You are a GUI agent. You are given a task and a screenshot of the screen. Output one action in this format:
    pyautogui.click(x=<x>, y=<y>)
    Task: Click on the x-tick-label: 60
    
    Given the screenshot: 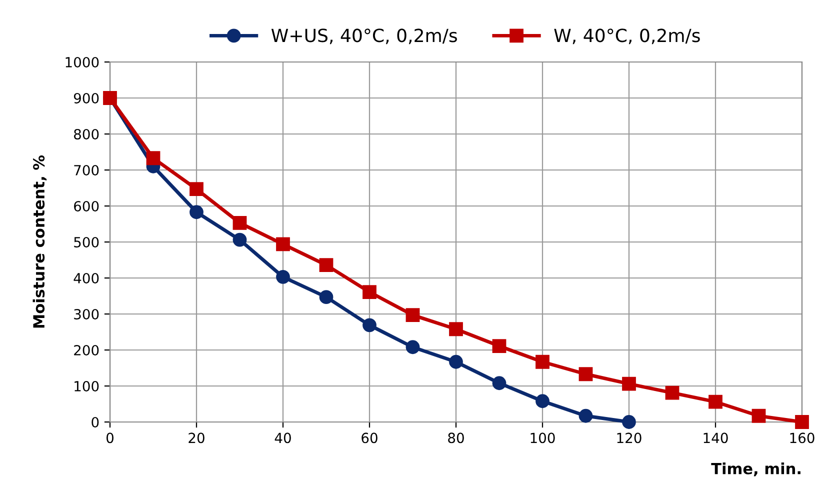 What is the action you would take?
    pyautogui.click(x=370, y=438)
    